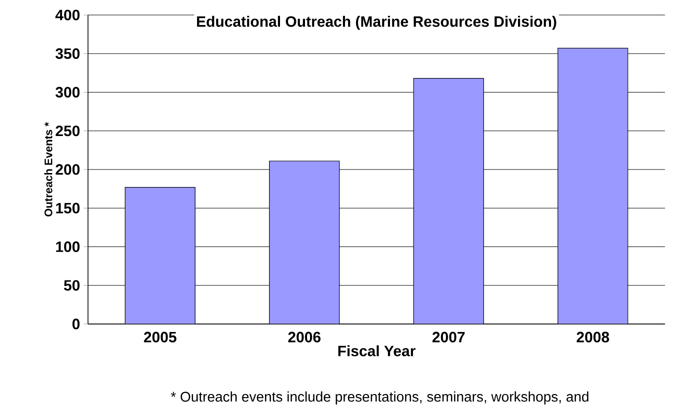 The height and width of the screenshot is (410, 684). What do you see at coordinates (376, 23) in the screenshot?
I see `chart-title: Educational Outreach (Marine Resources Division)` at bounding box center [376, 23].